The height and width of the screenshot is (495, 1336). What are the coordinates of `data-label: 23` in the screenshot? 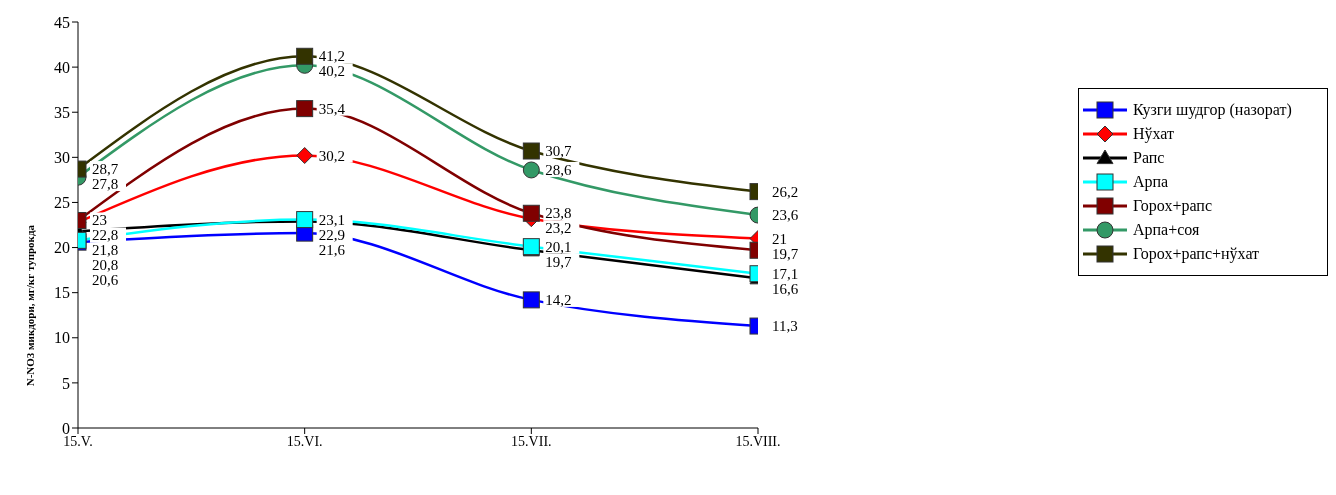 It's located at (99, 220).